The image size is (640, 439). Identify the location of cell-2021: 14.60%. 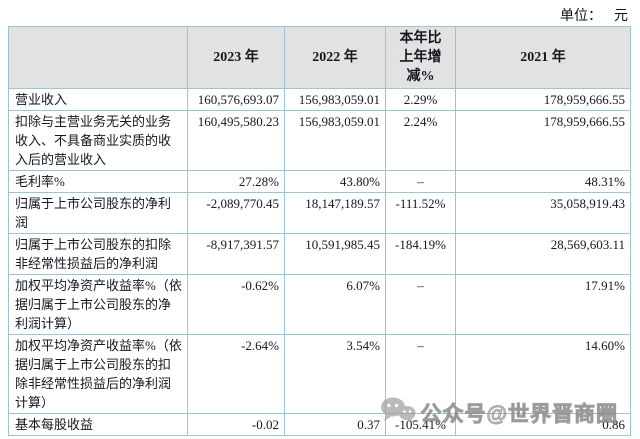
(543, 374).